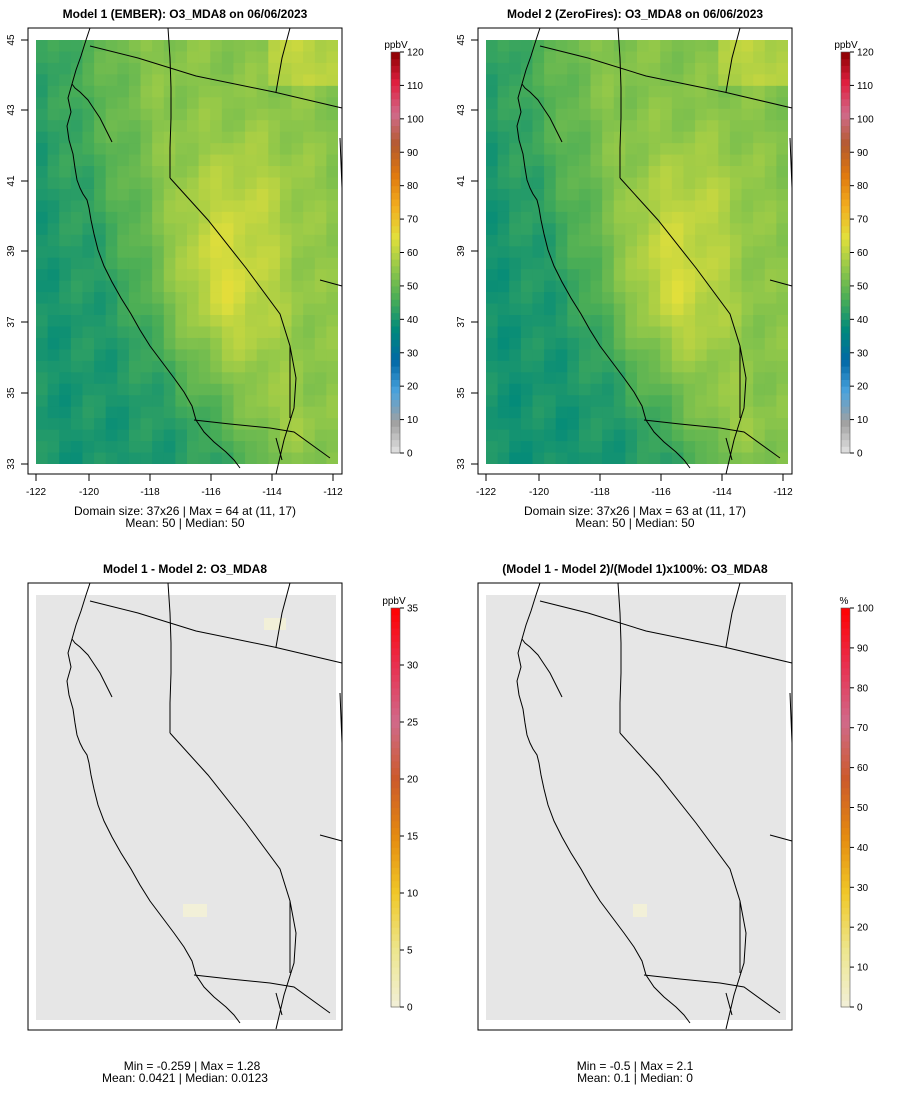 The height and width of the screenshot is (1115, 900). Describe the element at coordinates (863, 153) in the screenshot. I see `colorbar-tick-label: 90` at that location.